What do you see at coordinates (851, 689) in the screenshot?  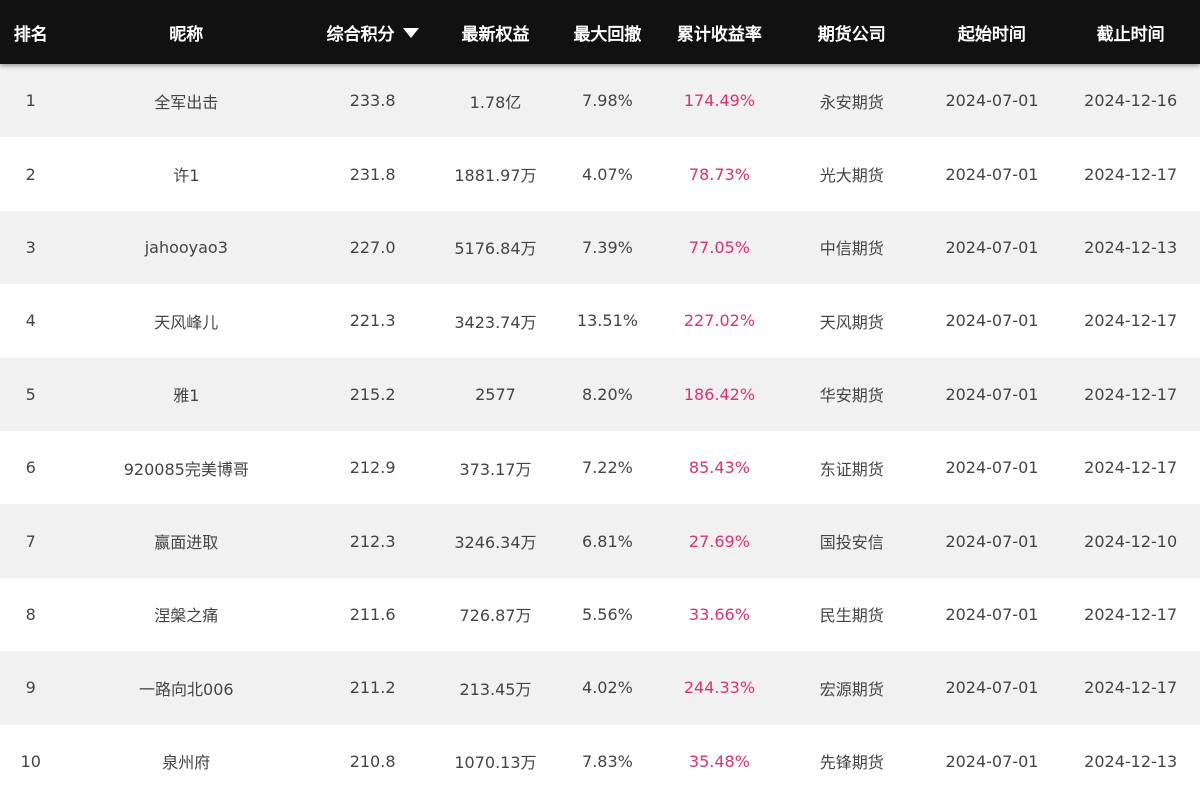 I see `cell-company: 宏源期货` at bounding box center [851, 689].